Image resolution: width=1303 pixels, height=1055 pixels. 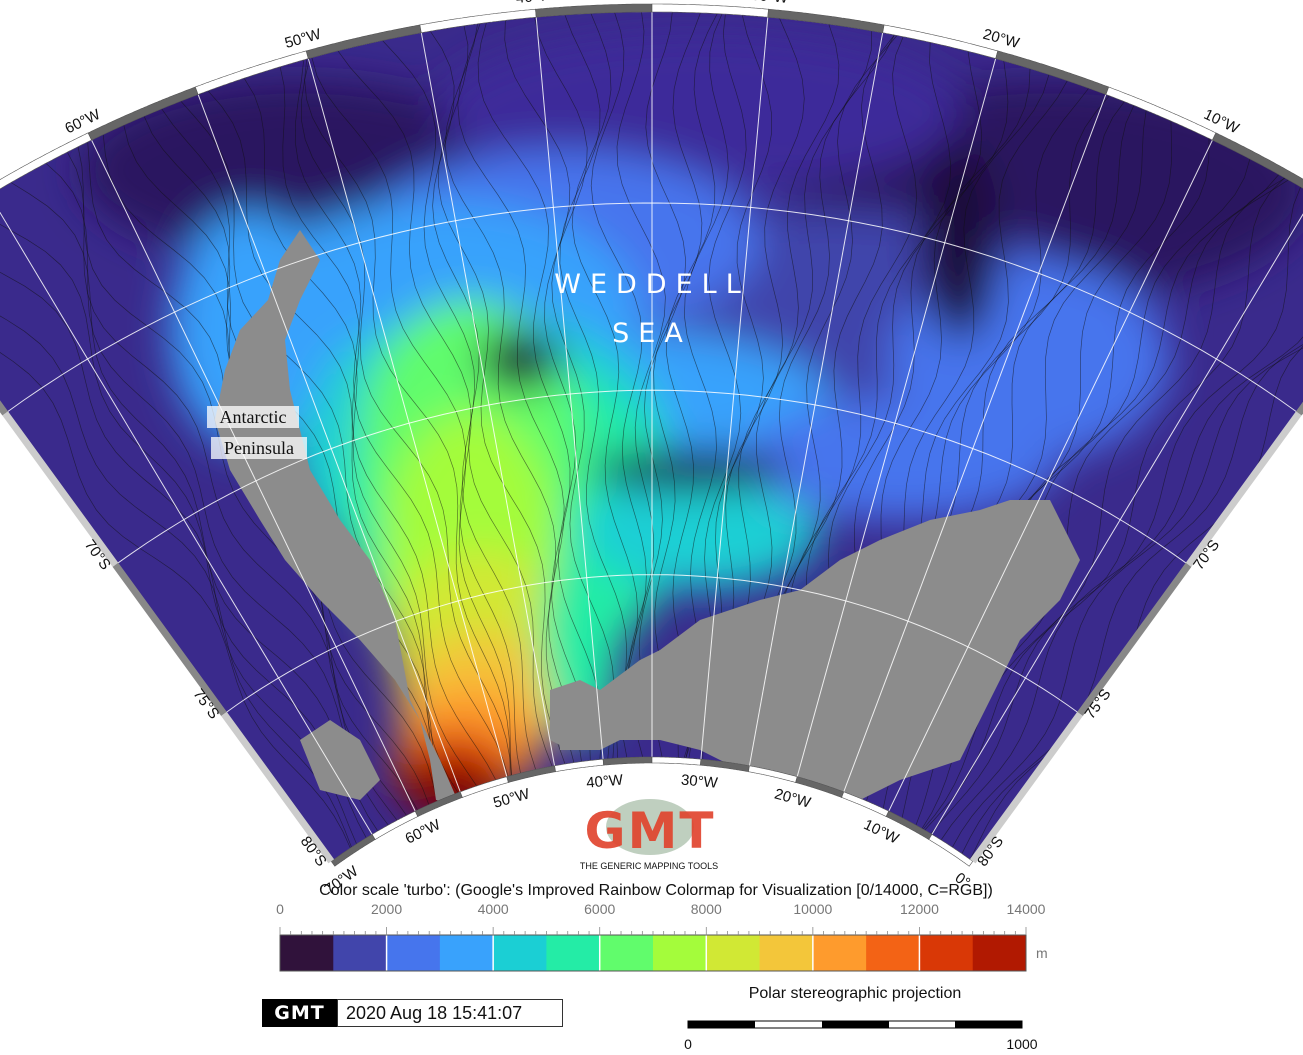 I want to click on peninsula-label-box1, so click(x=253, y=417).